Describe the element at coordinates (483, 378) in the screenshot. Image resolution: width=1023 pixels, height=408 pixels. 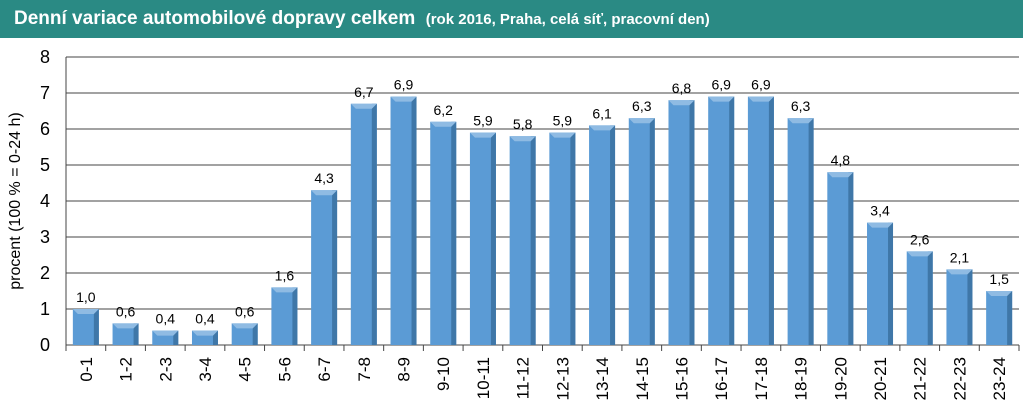
I see `x-tick-label: 10-11` at that location.